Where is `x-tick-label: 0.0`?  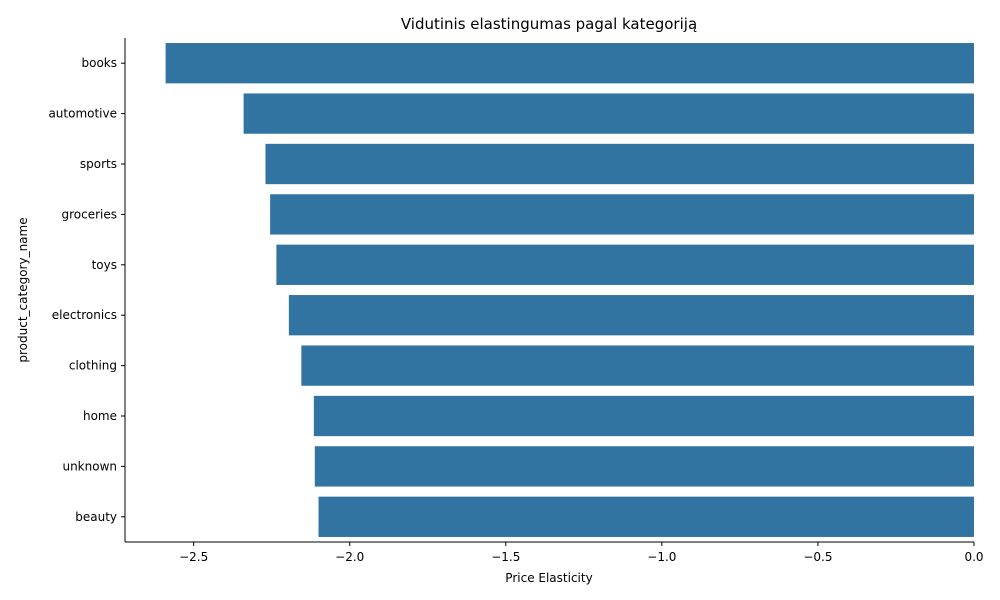
x-tick-label: 0.0 is located at coordinates (973, 557).